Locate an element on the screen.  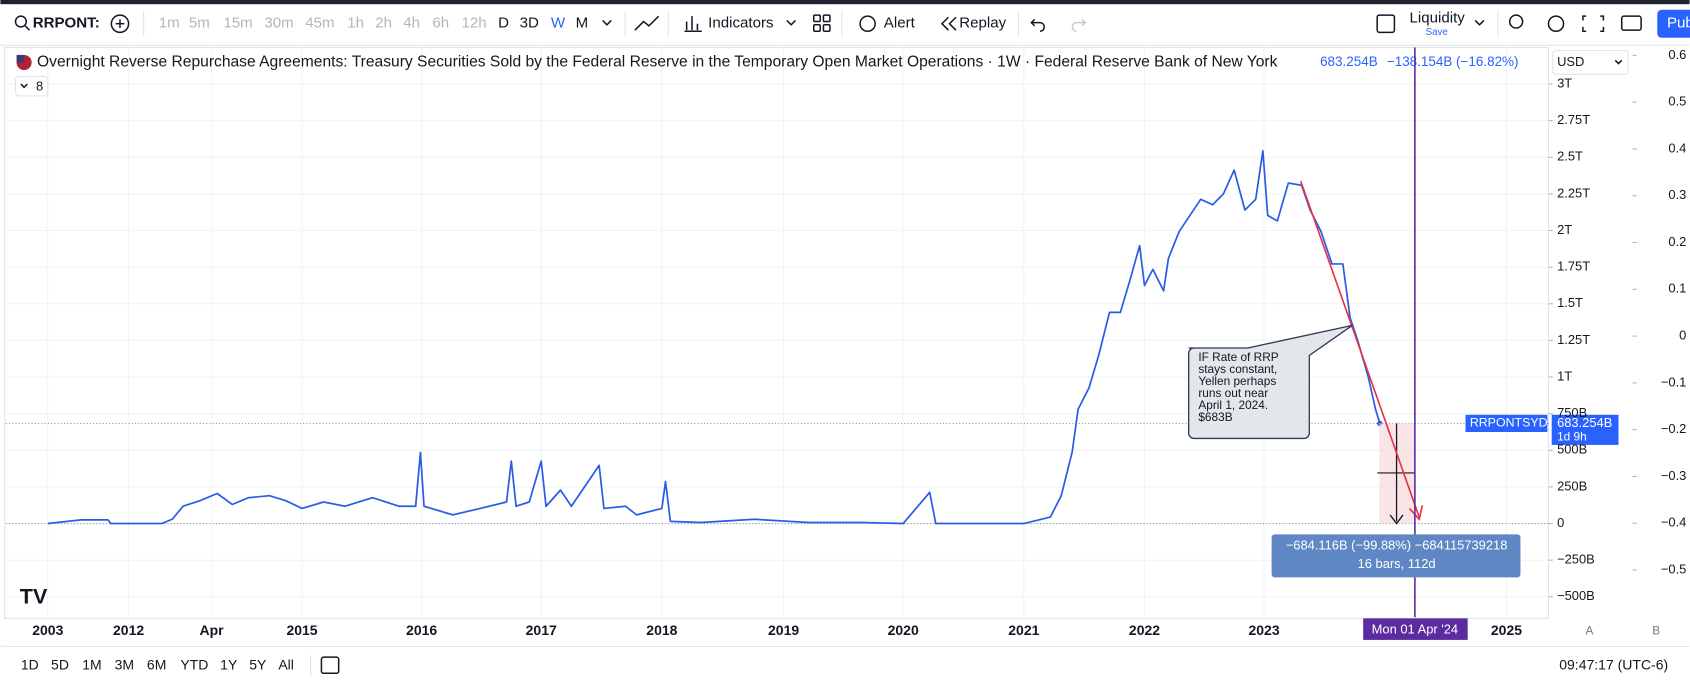
x-tick-label: 2018 is located at coordinates (661, 630).